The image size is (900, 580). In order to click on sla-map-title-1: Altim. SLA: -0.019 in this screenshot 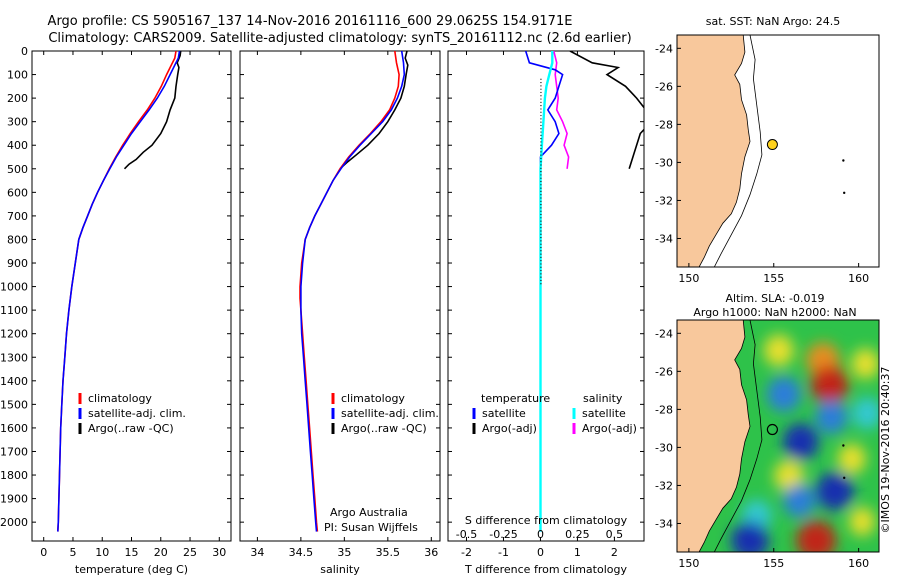, I will do `click(774, 298)`.